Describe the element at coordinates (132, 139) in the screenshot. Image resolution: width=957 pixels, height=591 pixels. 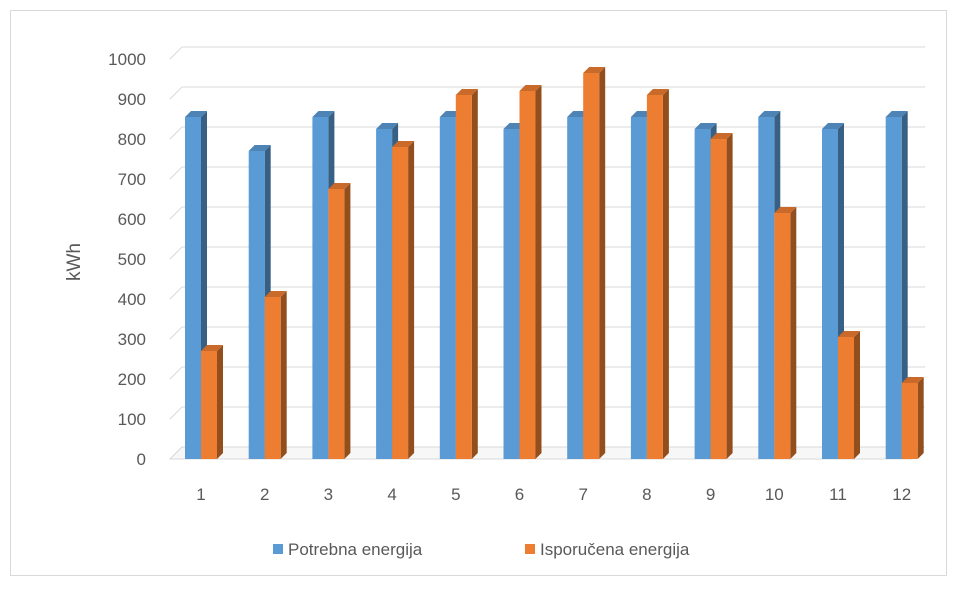
I see `y-tick-label: 800` at that location.